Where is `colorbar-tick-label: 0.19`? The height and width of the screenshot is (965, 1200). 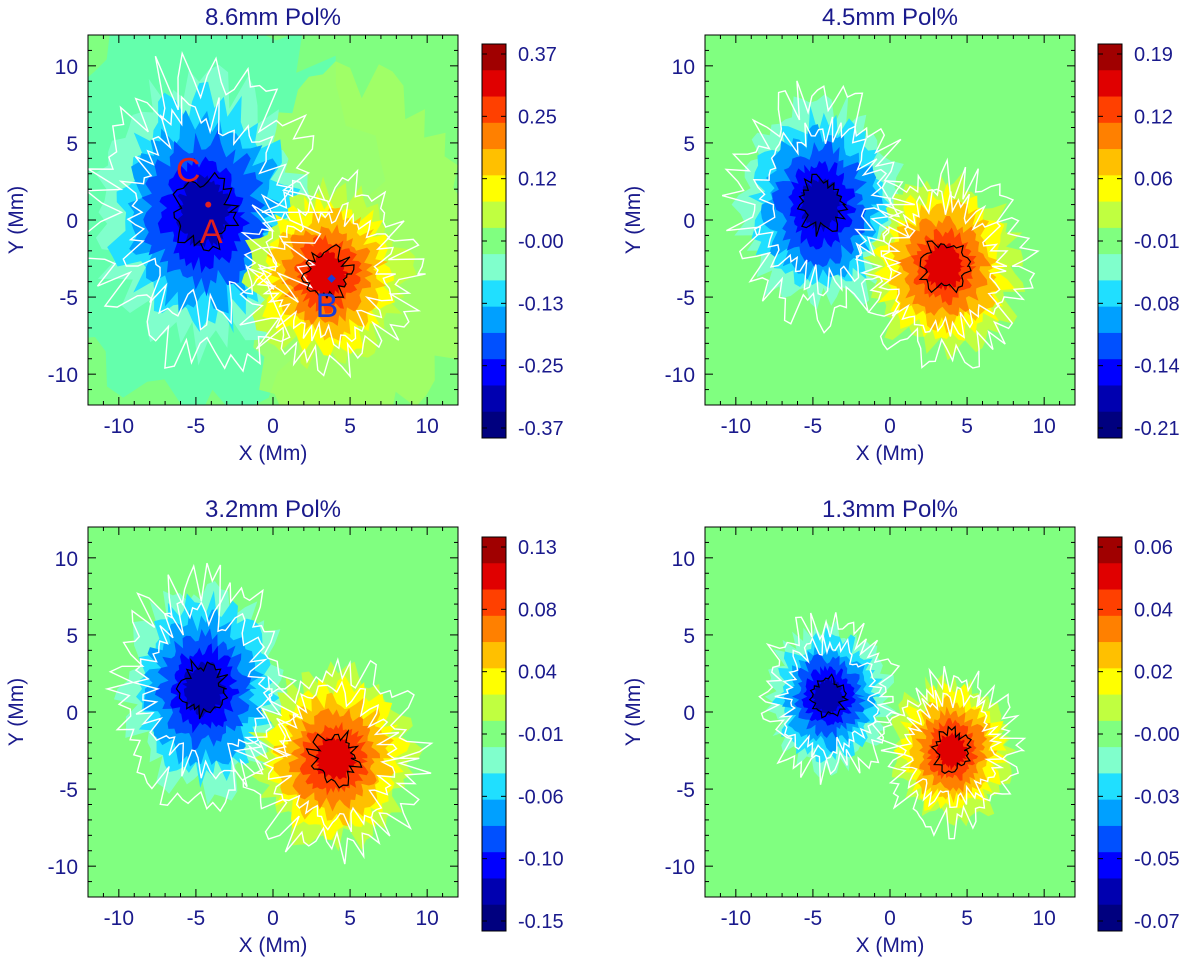 colorbar-tick-label: 0.19 is located at coordinates (1153, 55).